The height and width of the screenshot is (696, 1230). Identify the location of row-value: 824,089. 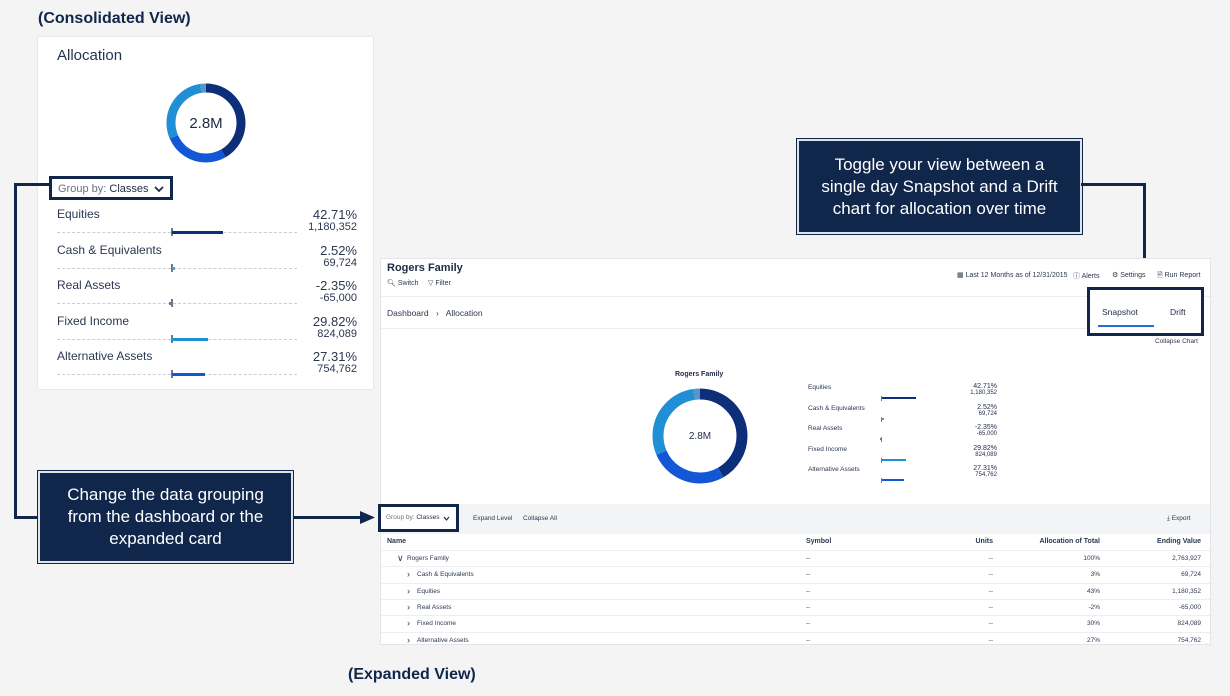
(986, 454).